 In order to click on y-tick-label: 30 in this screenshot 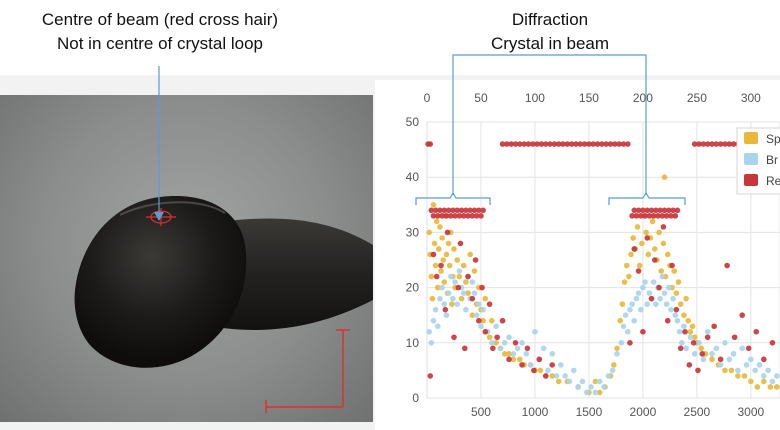, I will do `click(413, 232)`.